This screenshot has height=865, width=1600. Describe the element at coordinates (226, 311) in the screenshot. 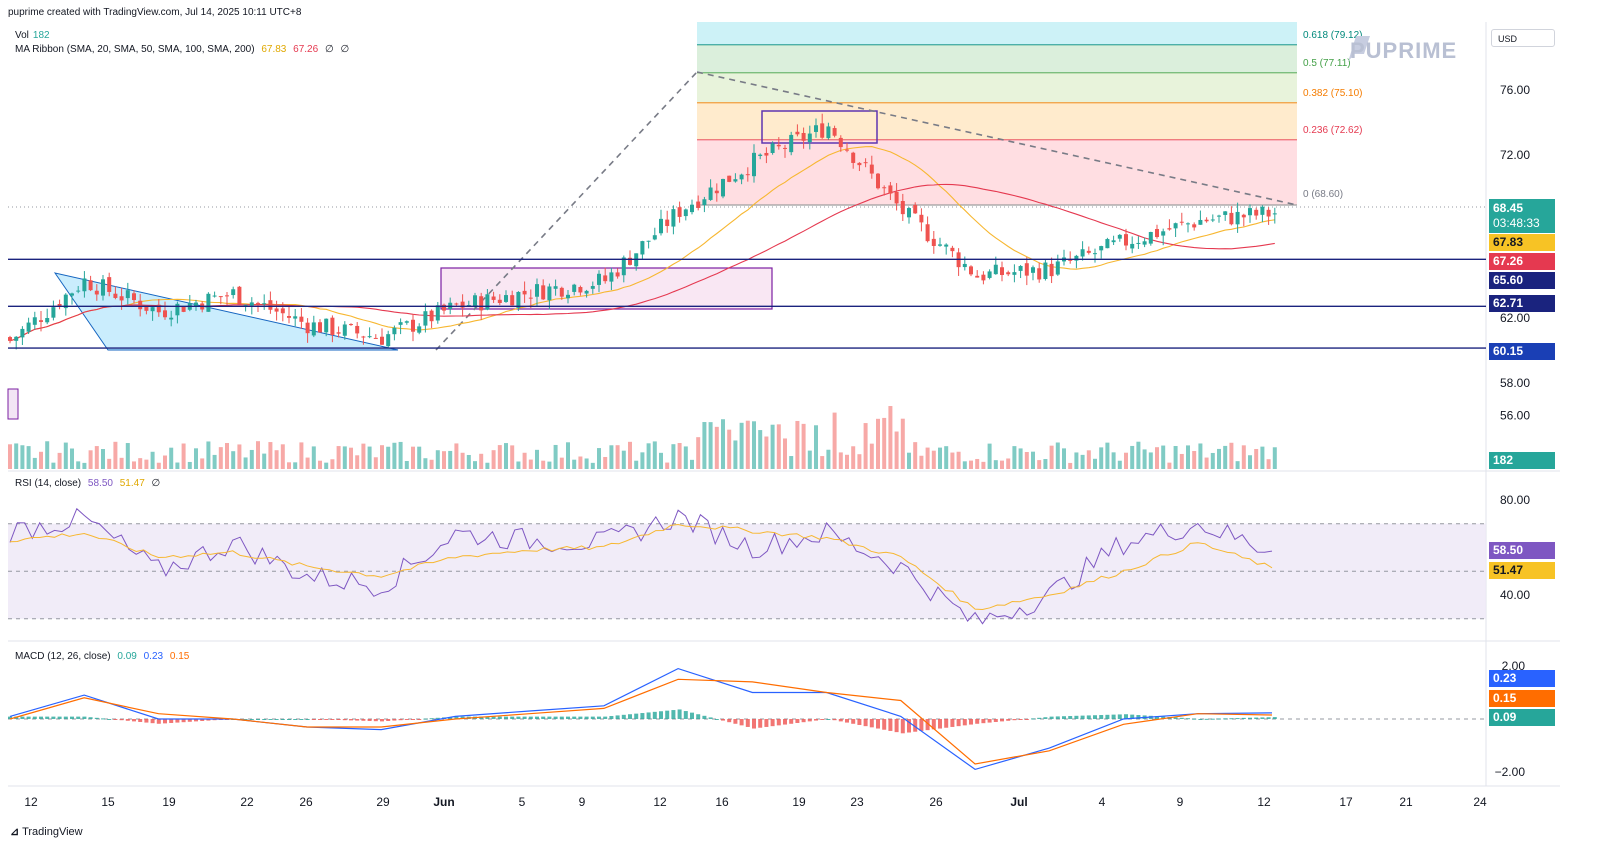

I see `triangle-pattern` at that location.